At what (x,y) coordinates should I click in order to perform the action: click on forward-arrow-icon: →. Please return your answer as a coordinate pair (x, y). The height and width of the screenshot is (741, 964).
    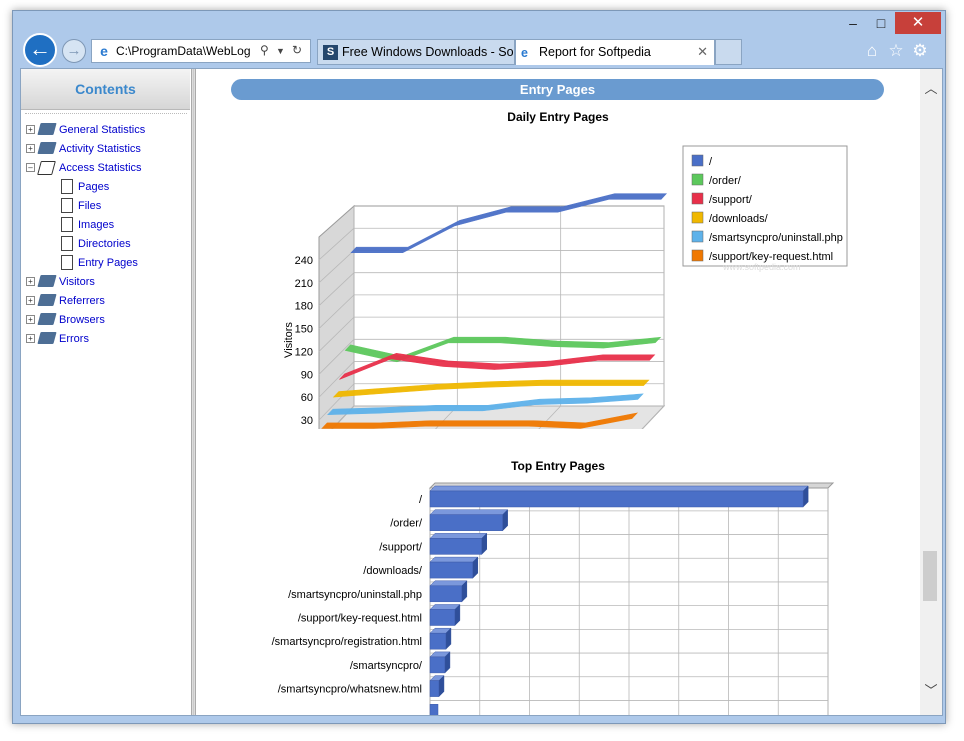
    Looking at the image, I should click on (74, 50).